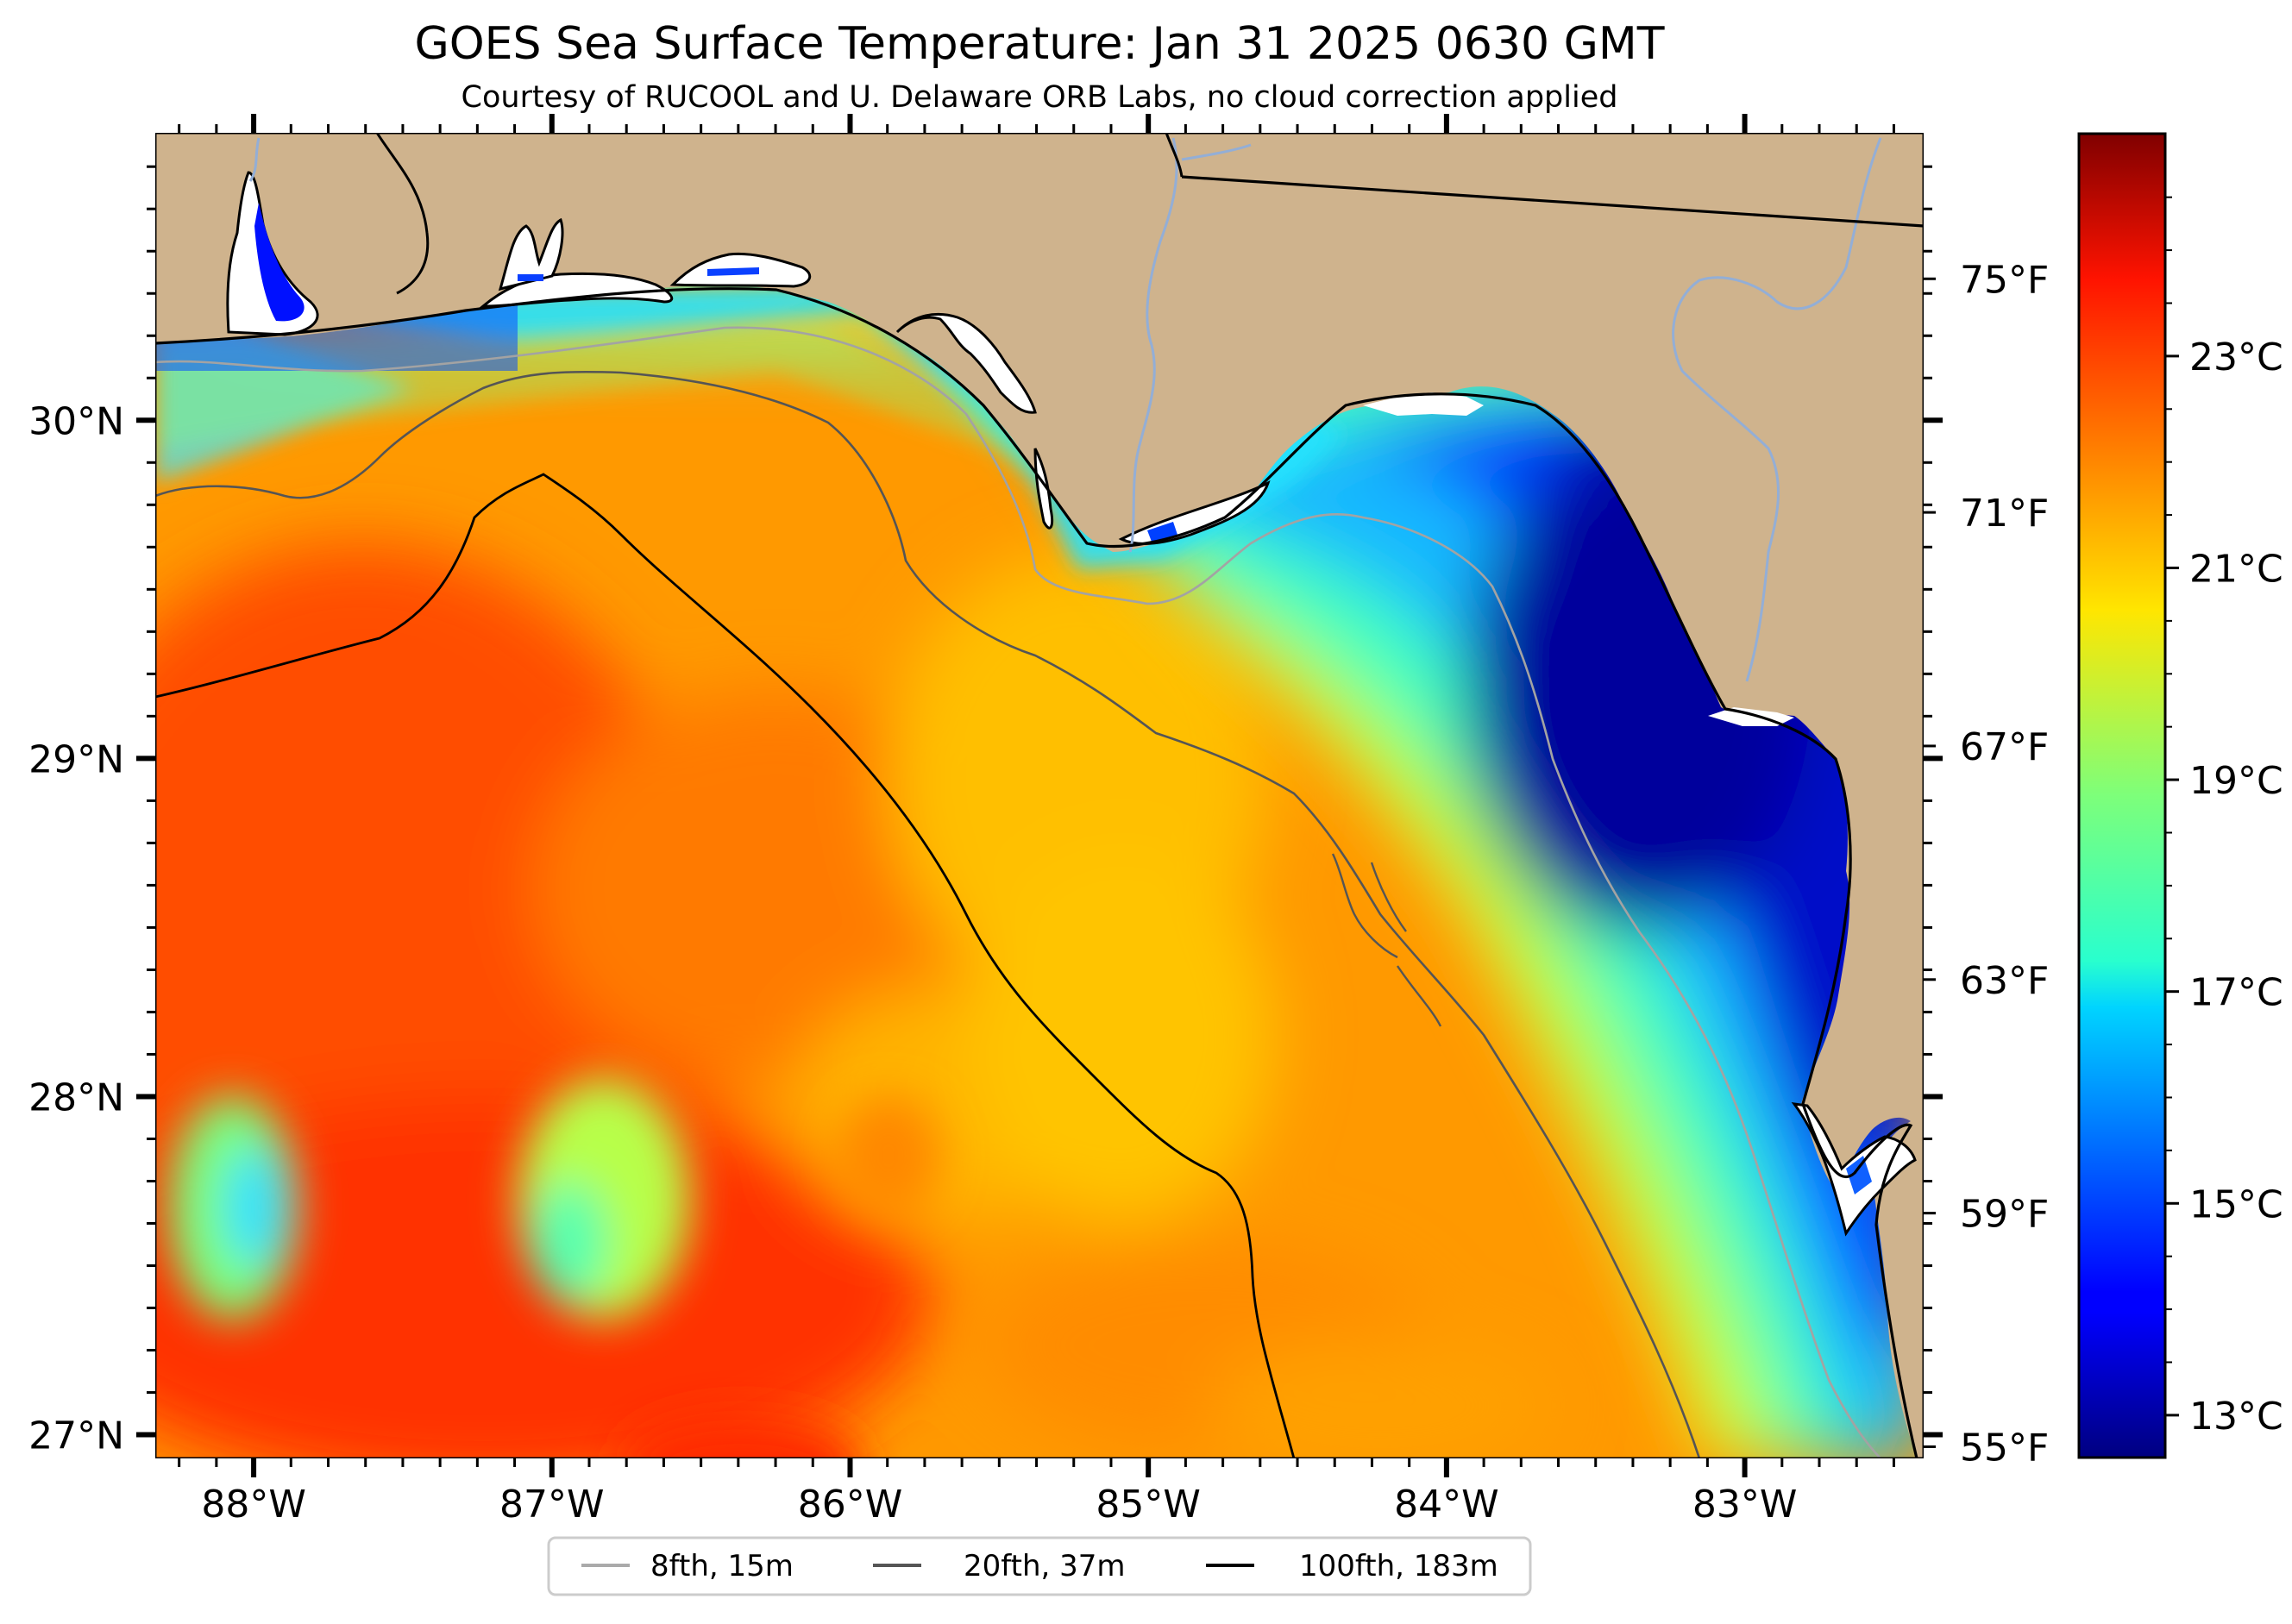 The height and width of the screenshot is (1624, 2292). Describe the element at coordinates (2004, 1448) in the screenshot. I see `fahrenheit-tick-label: 55°F` at that location.